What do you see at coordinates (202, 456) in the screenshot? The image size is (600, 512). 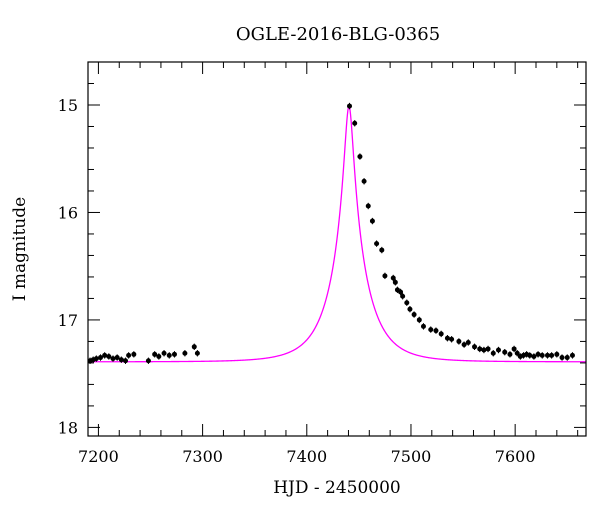 I see `x-tick-label: 7300` at bounding box center [202, 456].